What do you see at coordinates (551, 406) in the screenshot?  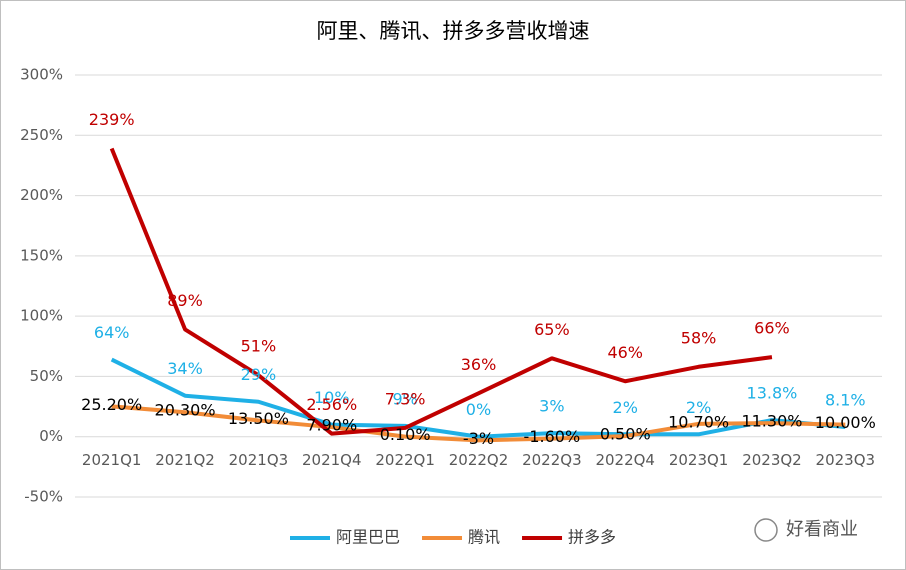 I see `data-label: 3%` at bounding box center [551, 406].